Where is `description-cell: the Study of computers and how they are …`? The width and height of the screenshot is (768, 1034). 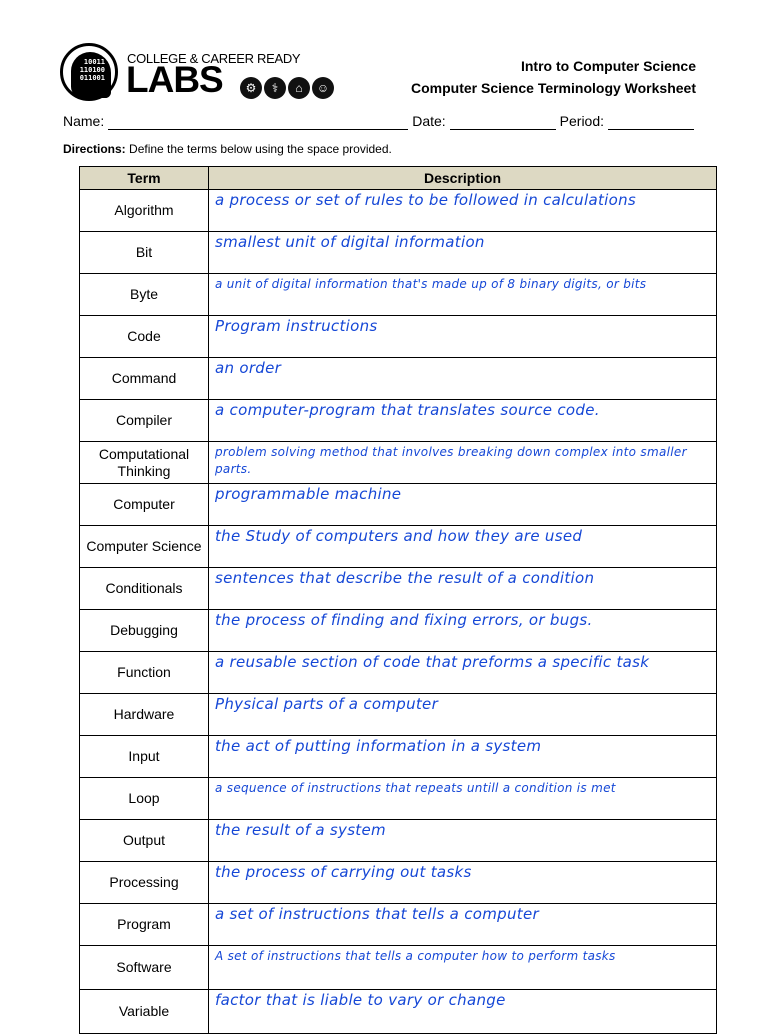
description-cell: the Study of computers and how they are … is located at coordinates (462, 546).